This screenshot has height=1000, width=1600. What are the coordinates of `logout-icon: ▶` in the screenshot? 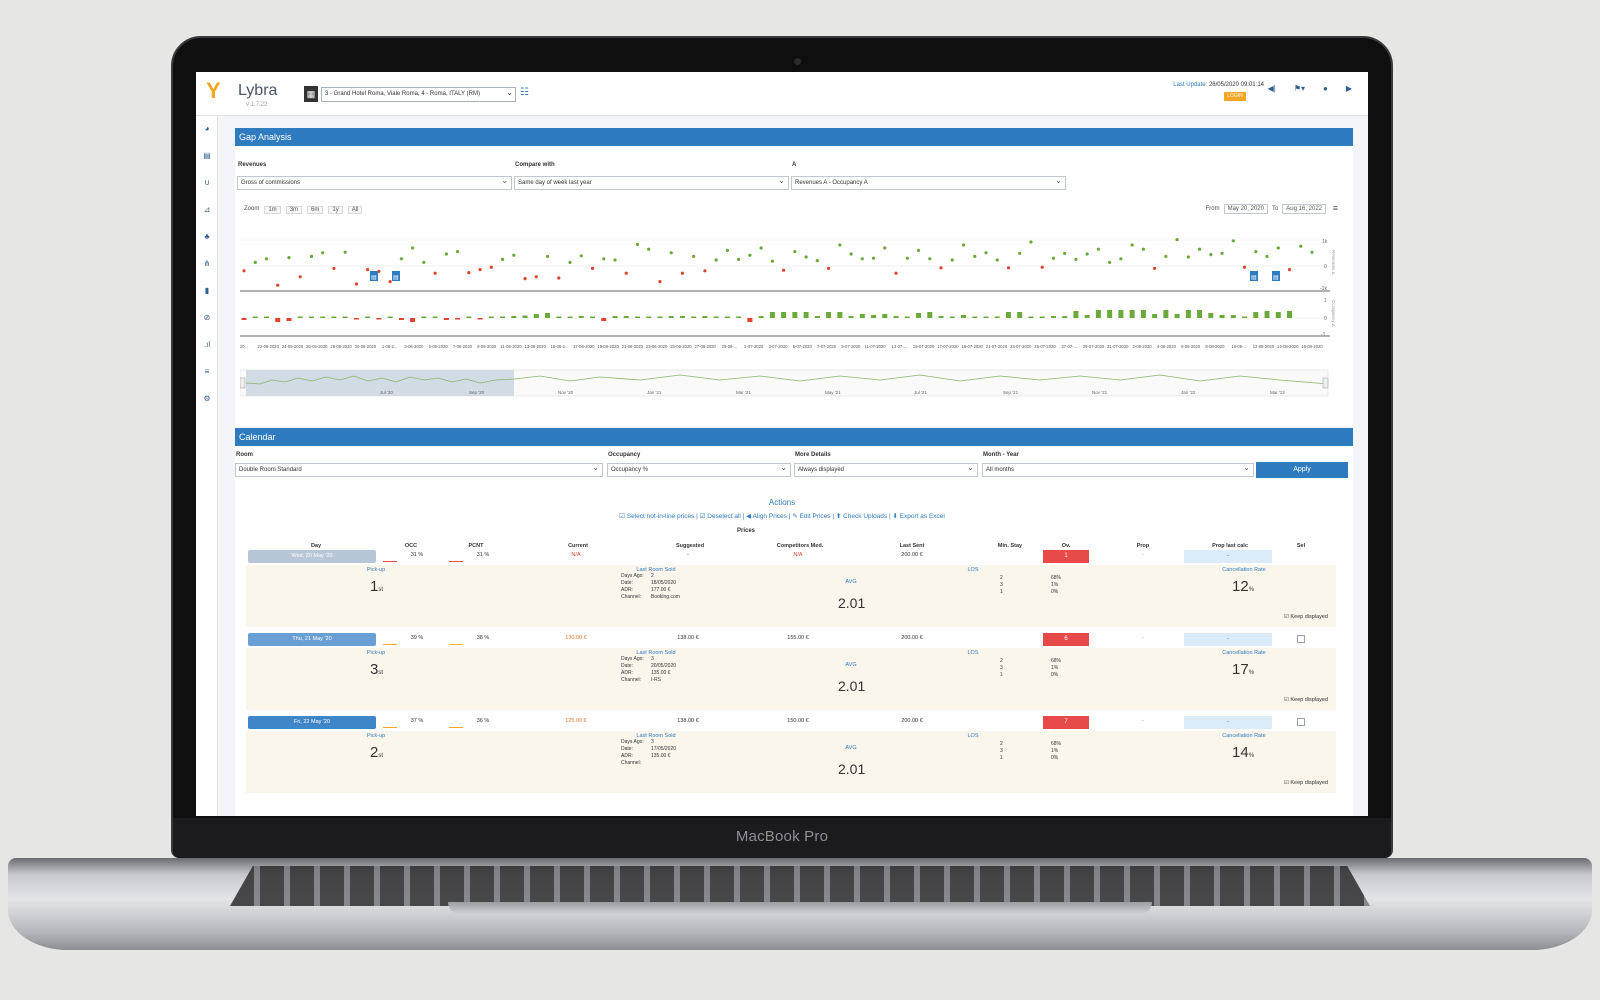 It's located at (1348, 88).